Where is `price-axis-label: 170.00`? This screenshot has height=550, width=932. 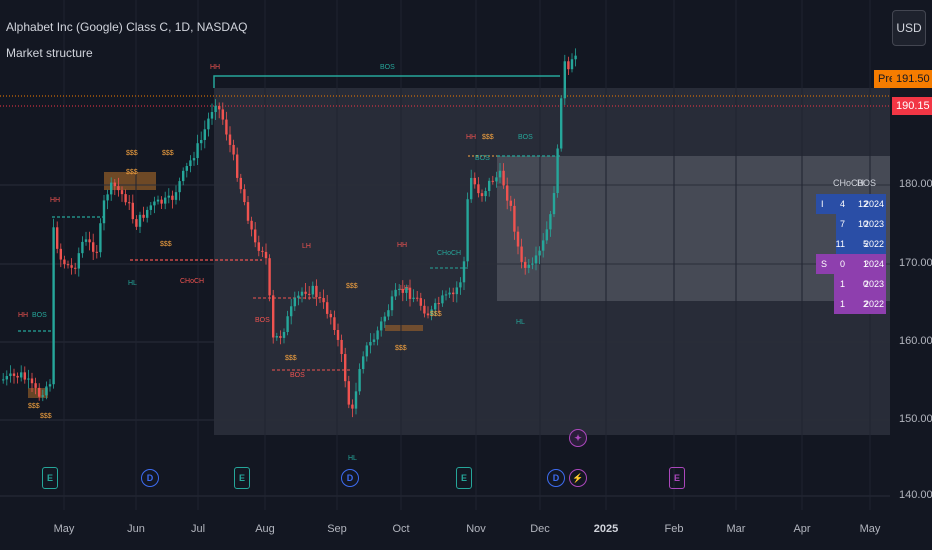
price-axis-label: 170.00 is located at coordinates (915, 263).